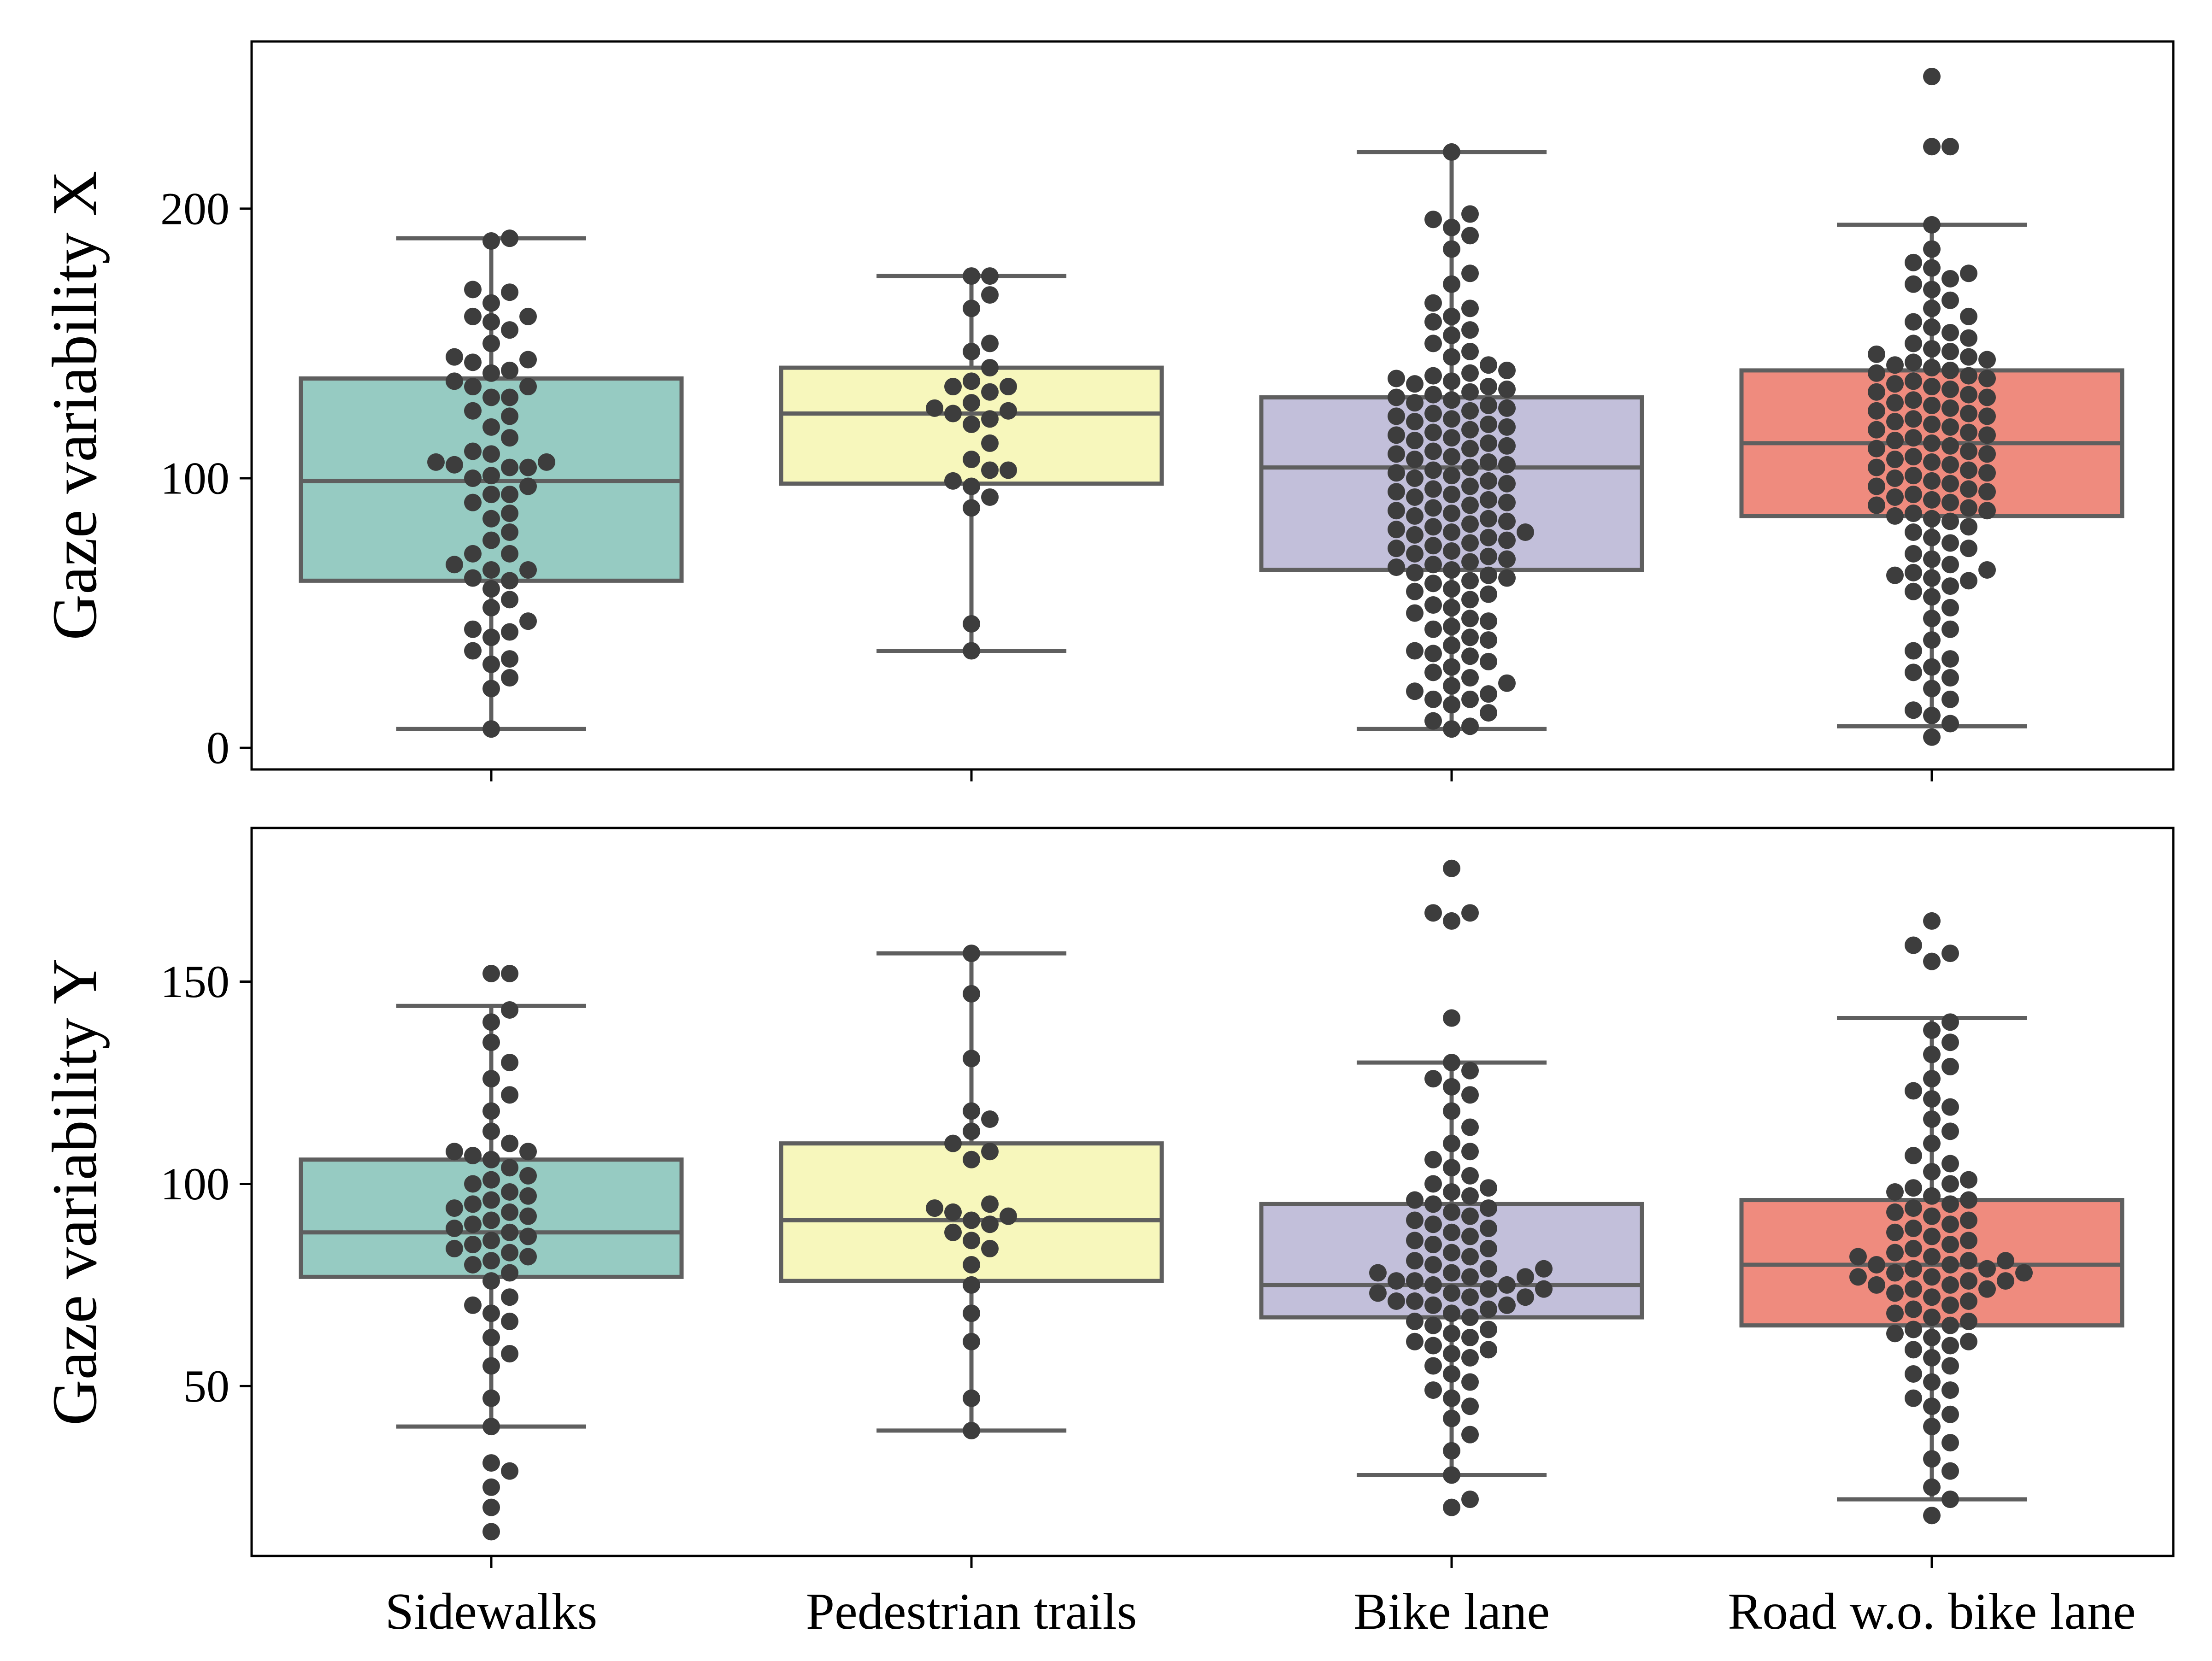 The height and width of the screenshot is (1661, 2212). What do you see at coordinates (206, 1386) in the screenshot?
I see `y-tick-label: 50` at bounding box center [206, 1386].